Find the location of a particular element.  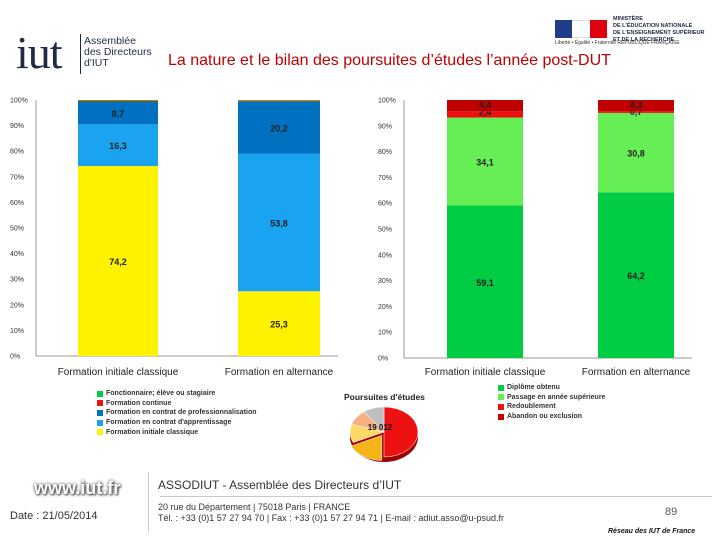

logo-mark: iut is located at coordinates (39, 52).